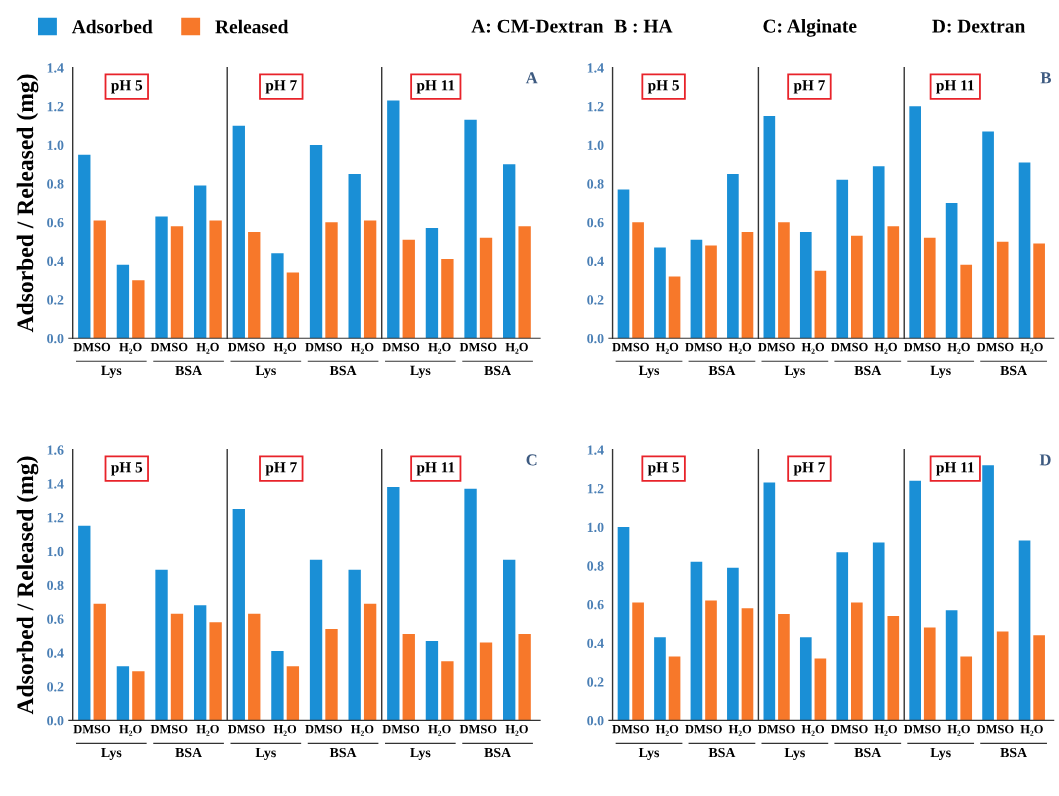 Image resolution: width=1059 pixels, height=796 pixels. What do you see at coordinates (979, 26) in the screenshot?
I see `text: D: Dextran` at bounding box center [979, 26].